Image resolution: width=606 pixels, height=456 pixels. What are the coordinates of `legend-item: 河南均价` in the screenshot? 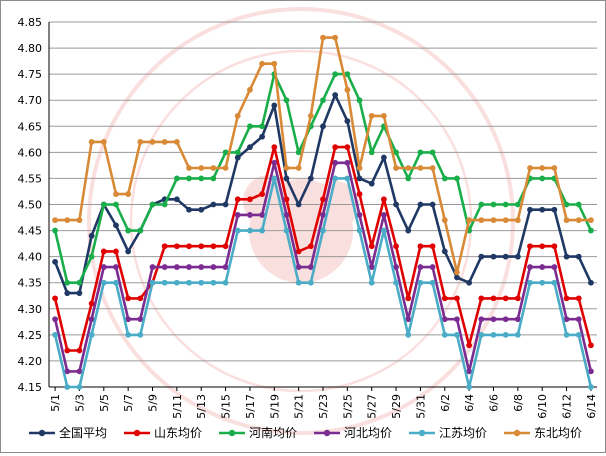 It's located at (258, 432).